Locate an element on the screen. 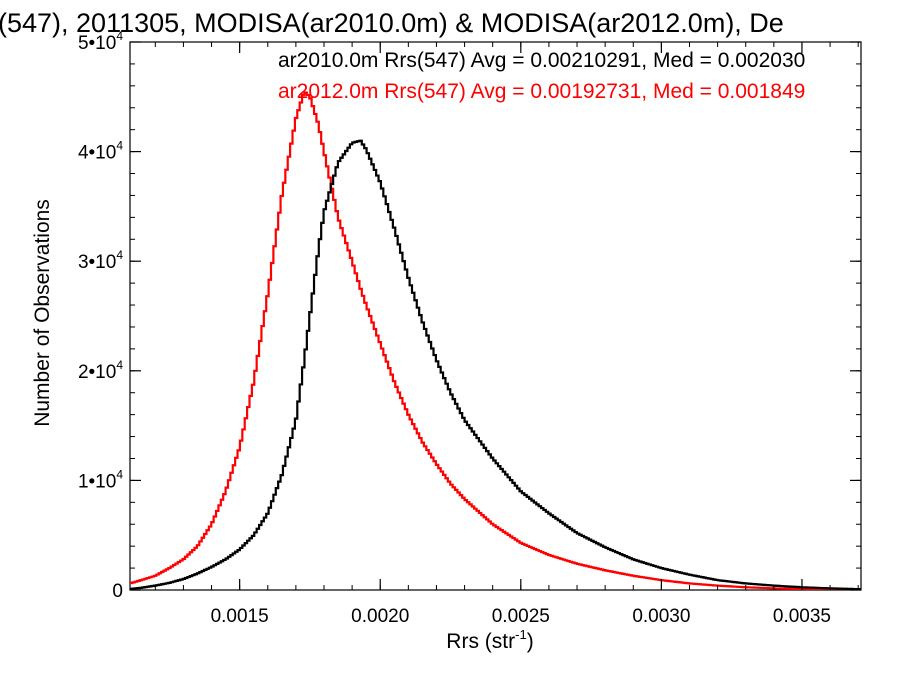 The height and width of the screenshot is (680, 900). x-tick-label: 0.0035 is located at coordinates (802, 616).